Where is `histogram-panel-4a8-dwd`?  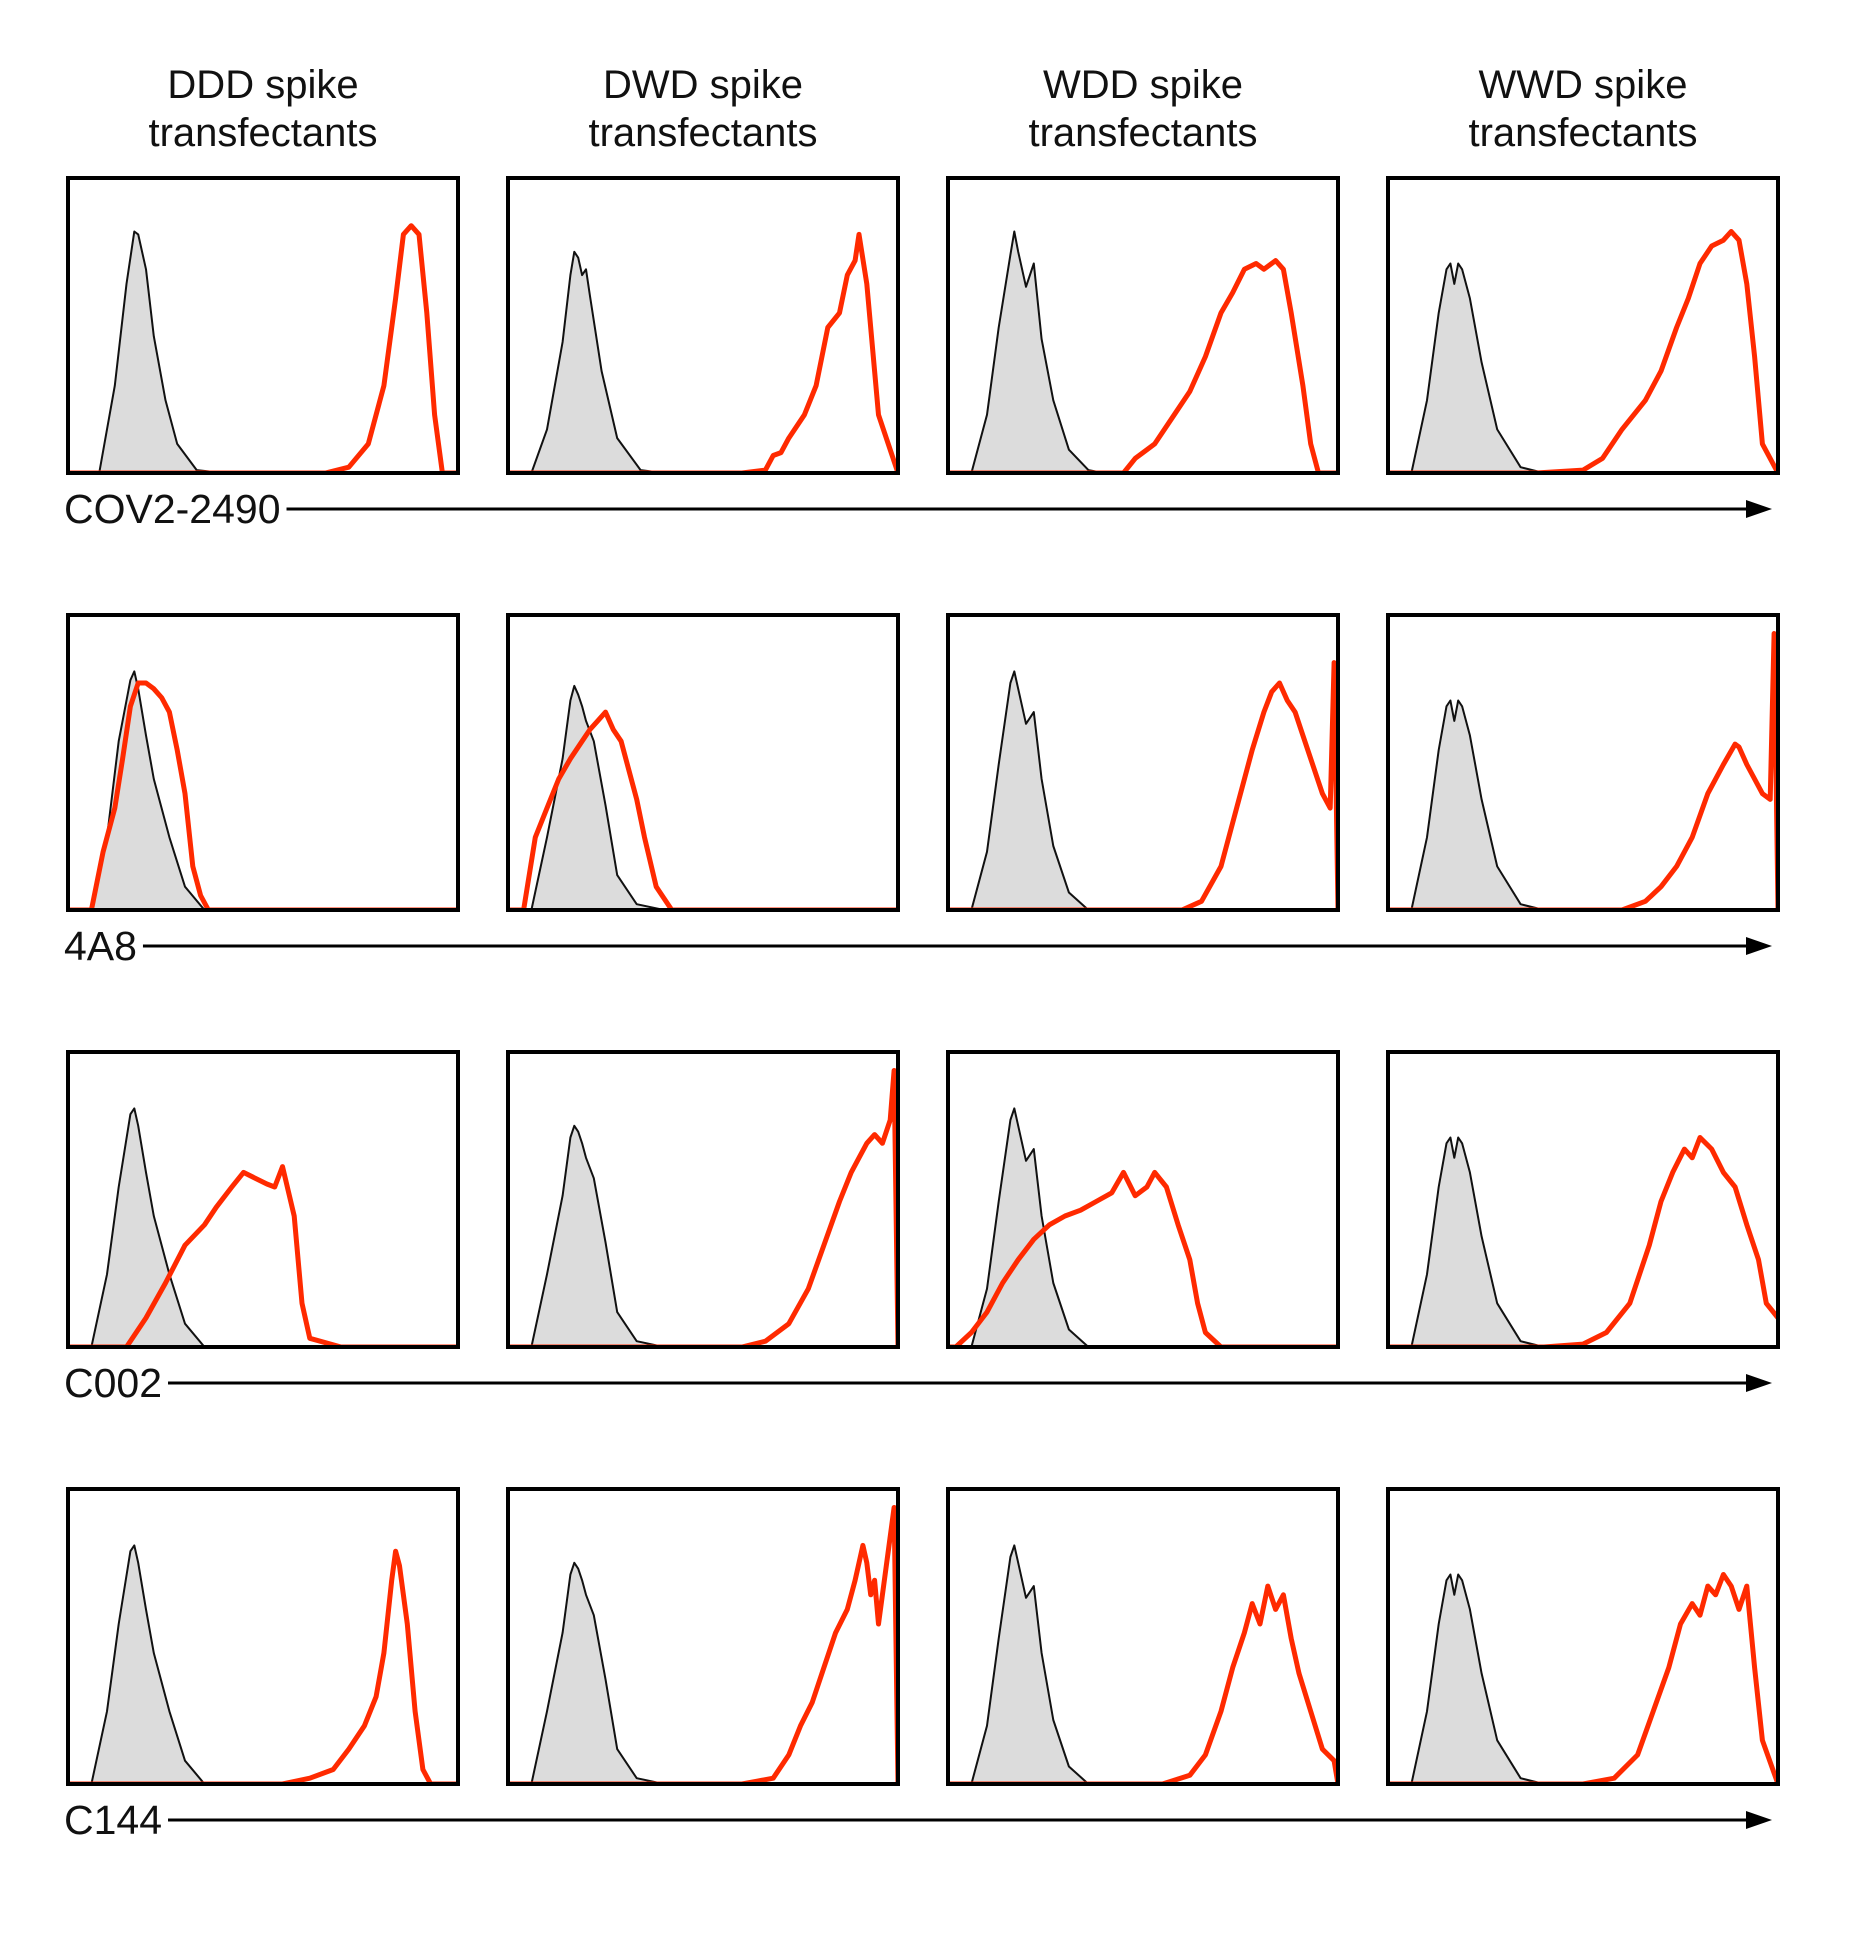
histogram-panel-4a8-dwd is located at coordinates (703, 762).